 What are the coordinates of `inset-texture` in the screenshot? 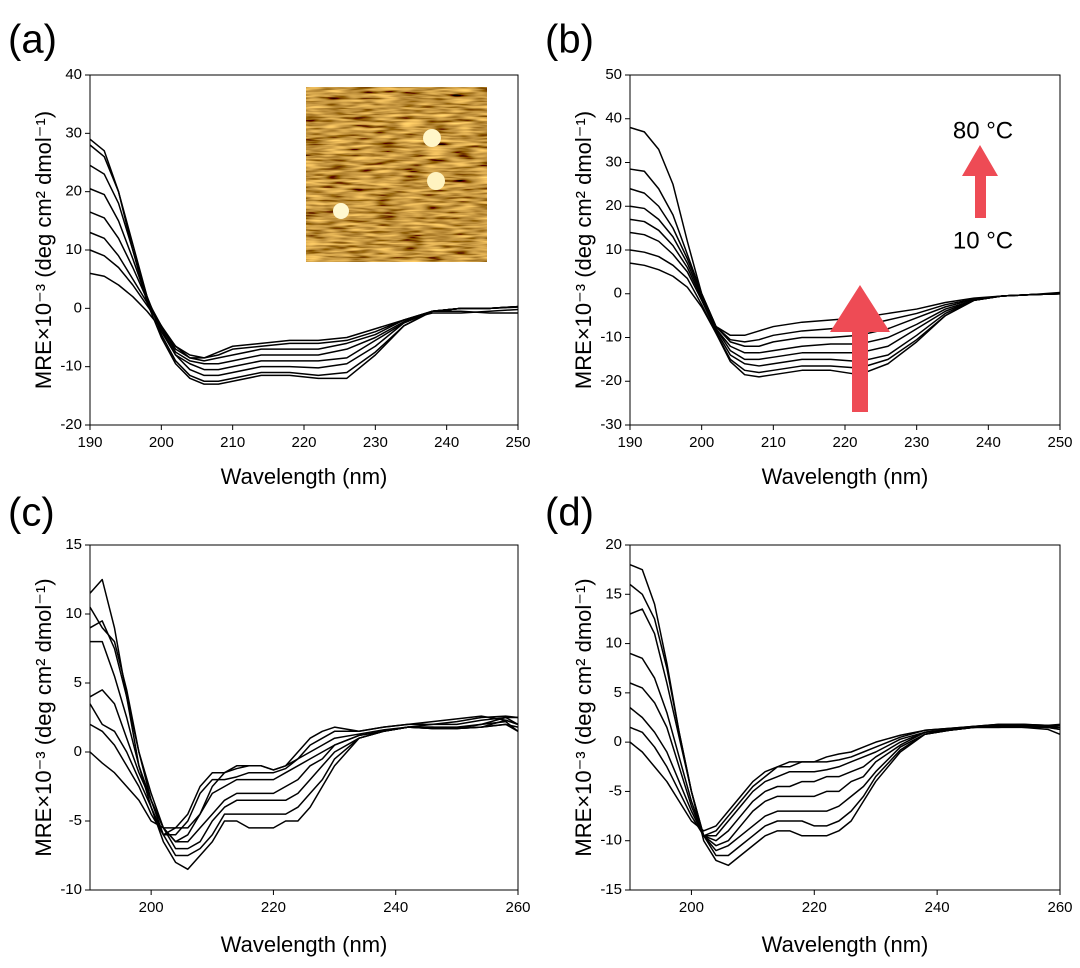 It's located at (396, 174).